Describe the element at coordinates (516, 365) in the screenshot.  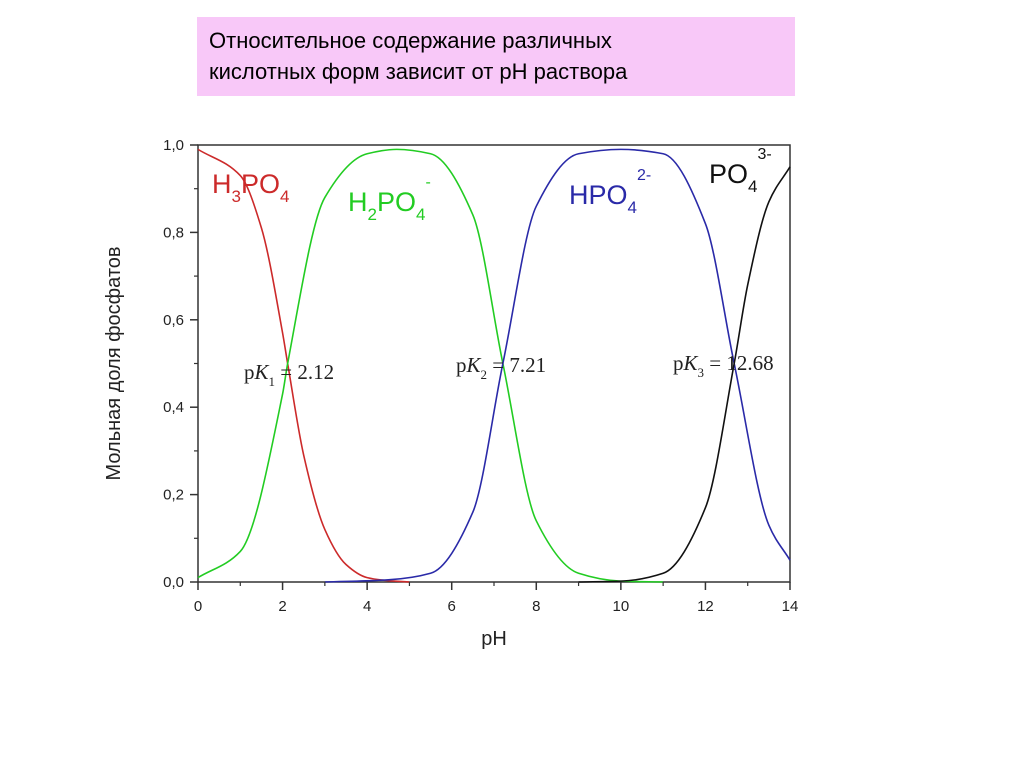
I see `pk-value: = 7.21` at that location.